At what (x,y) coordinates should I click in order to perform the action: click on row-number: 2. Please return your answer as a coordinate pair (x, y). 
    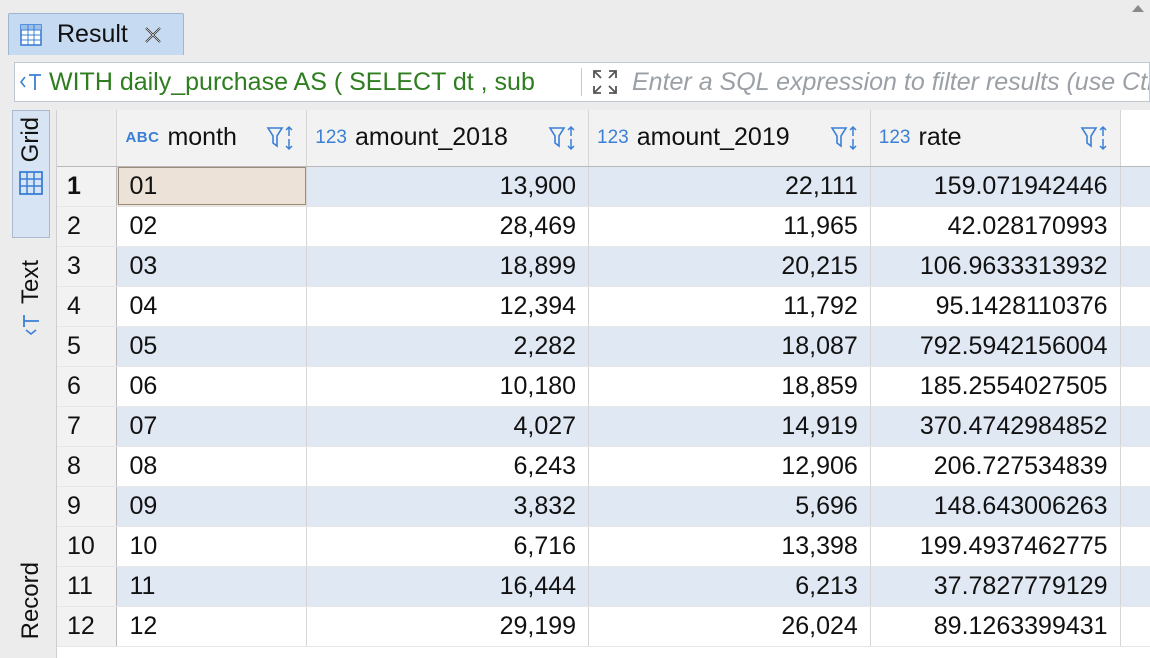
    Looking at the image, I should click on (87, 226).